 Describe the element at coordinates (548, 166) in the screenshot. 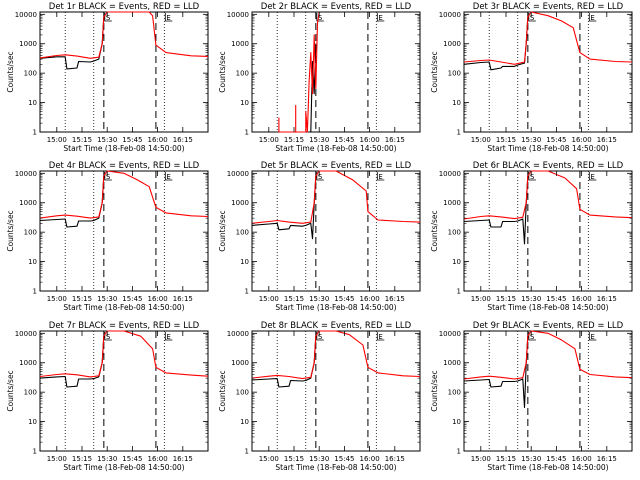

I see `panel-title: Det 6r BLACK = Events, RED = LLD` at that location.